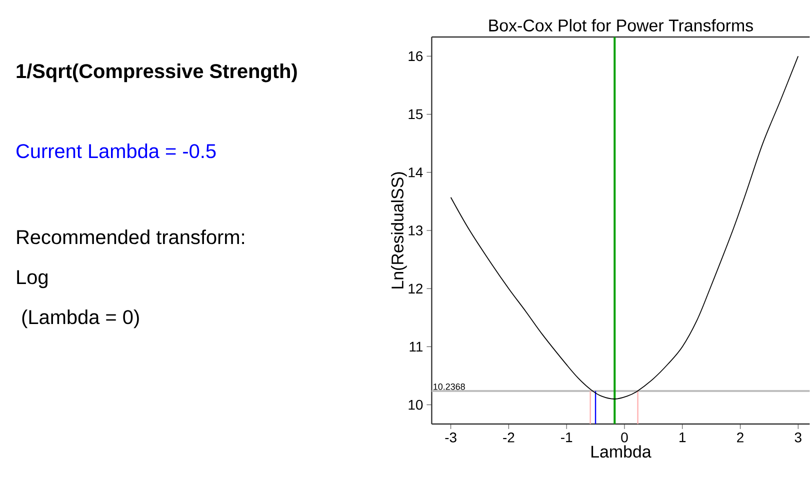 Image resolution: width=811 pixels, height=489 pixels. Describe the element at coordinates (415, 114) in the screenshot. I see `y-tick-label: 15` at that location.